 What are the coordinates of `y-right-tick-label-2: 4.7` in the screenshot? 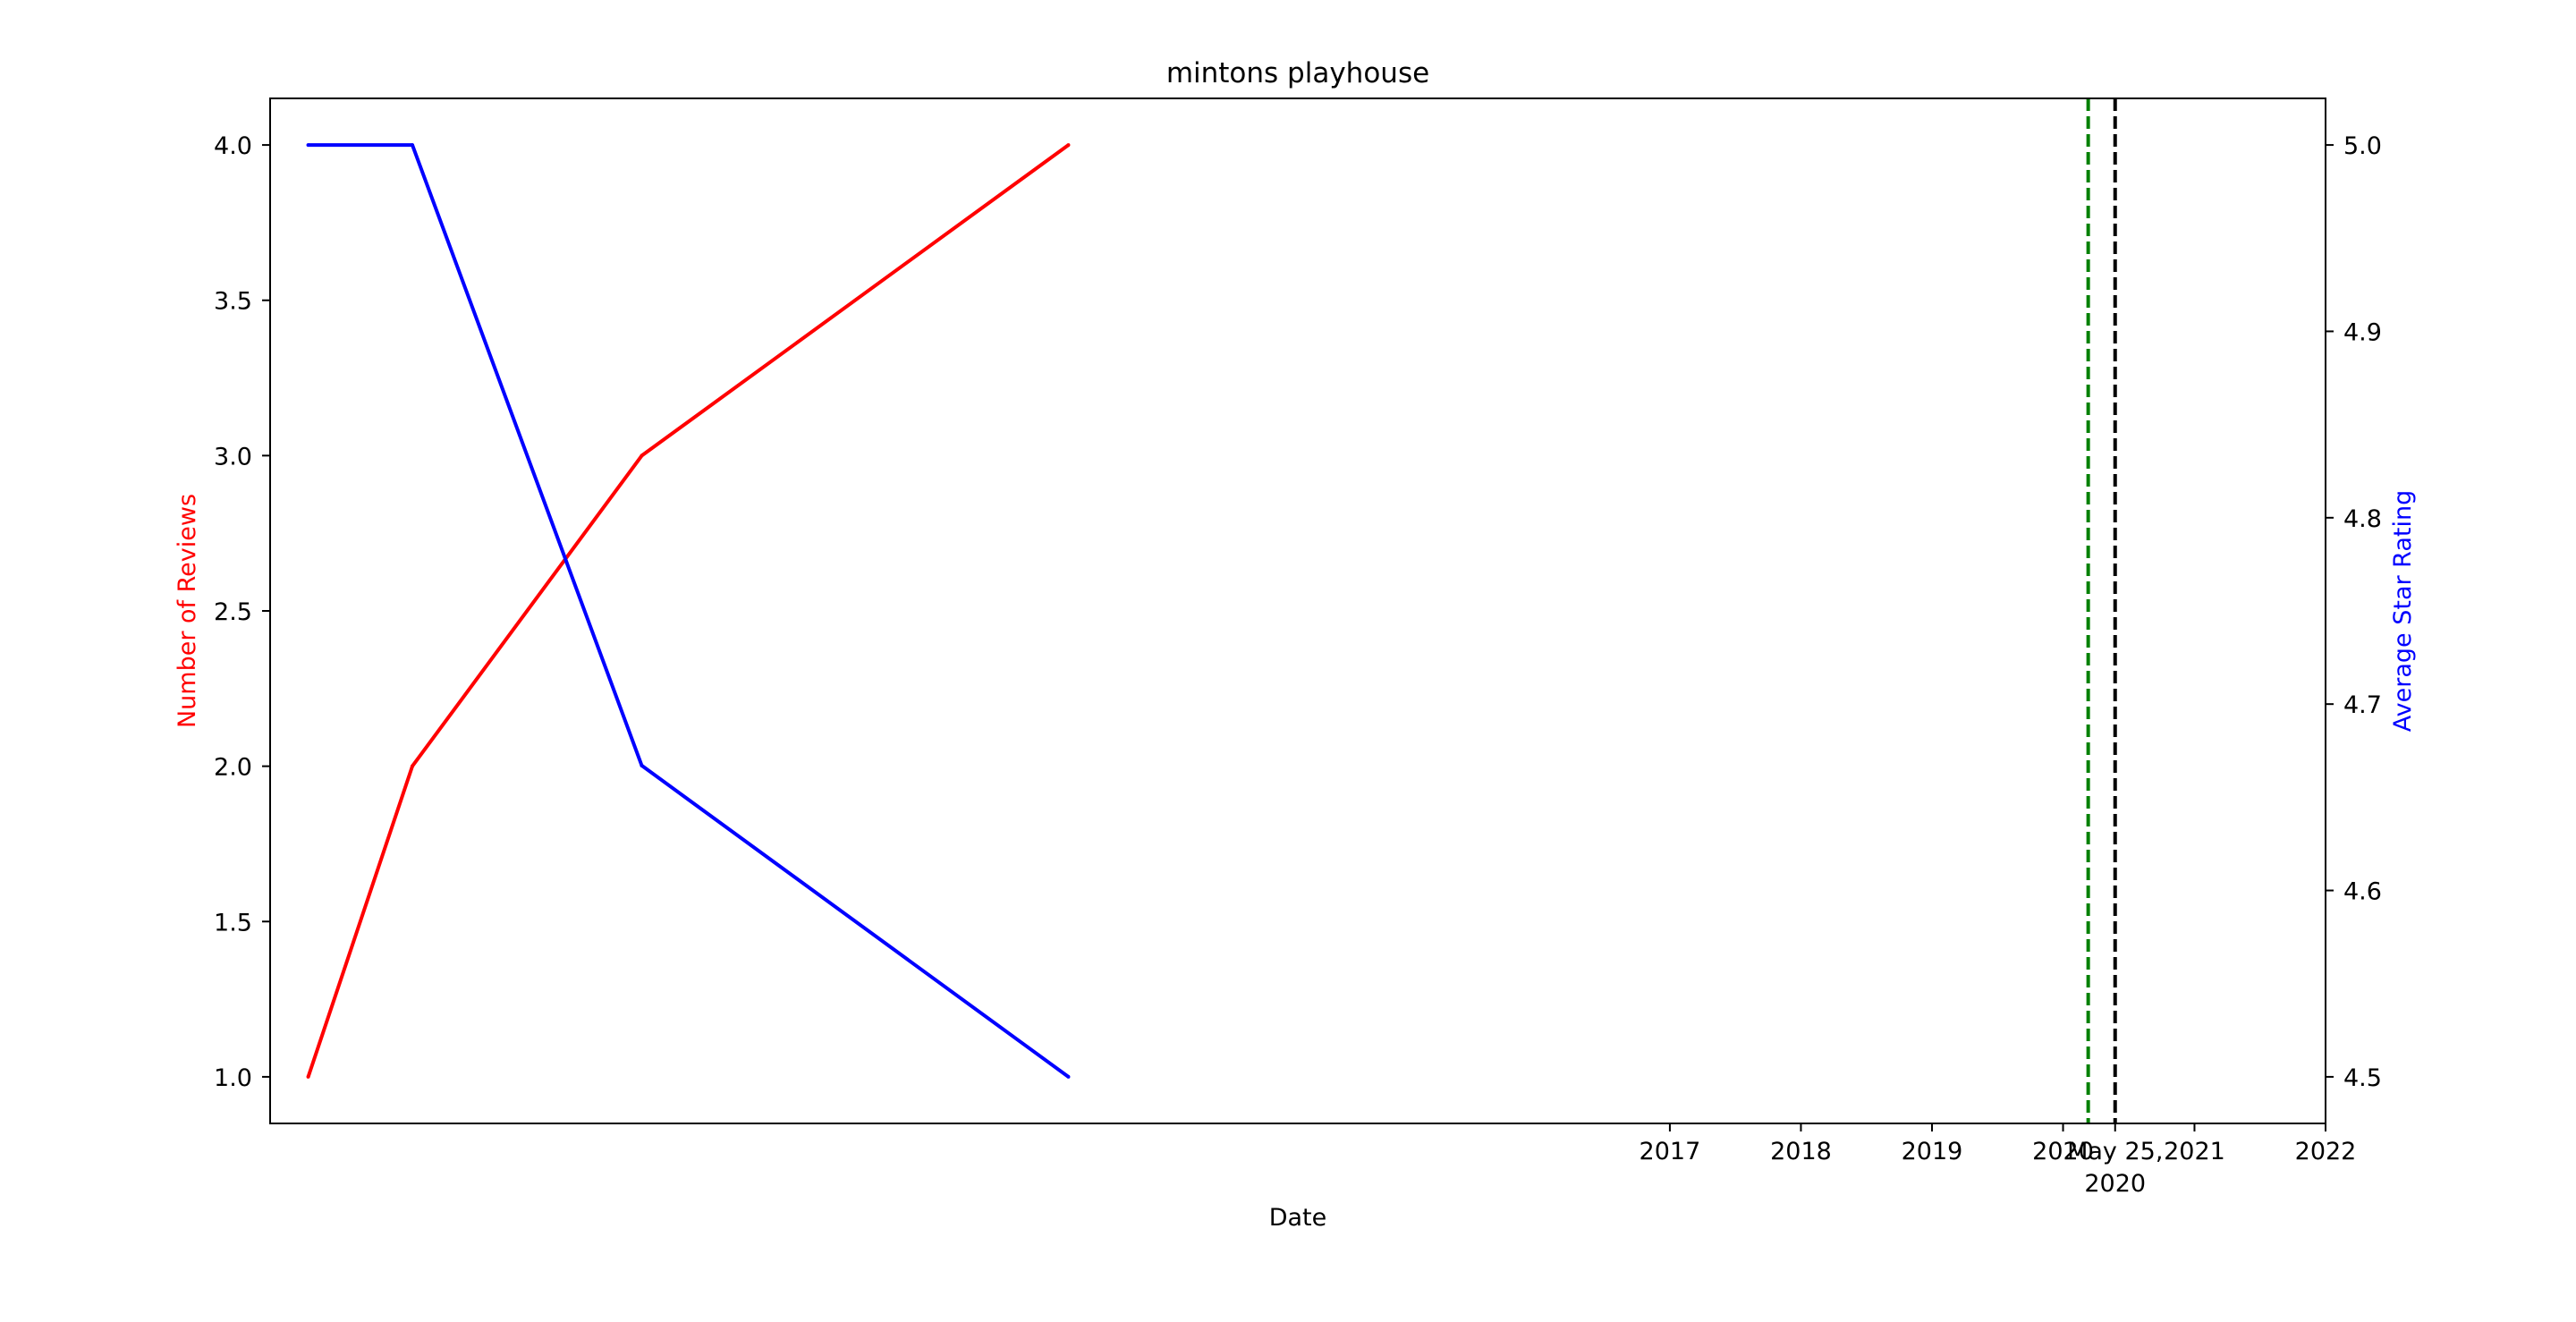 It's located at (2362, 705).